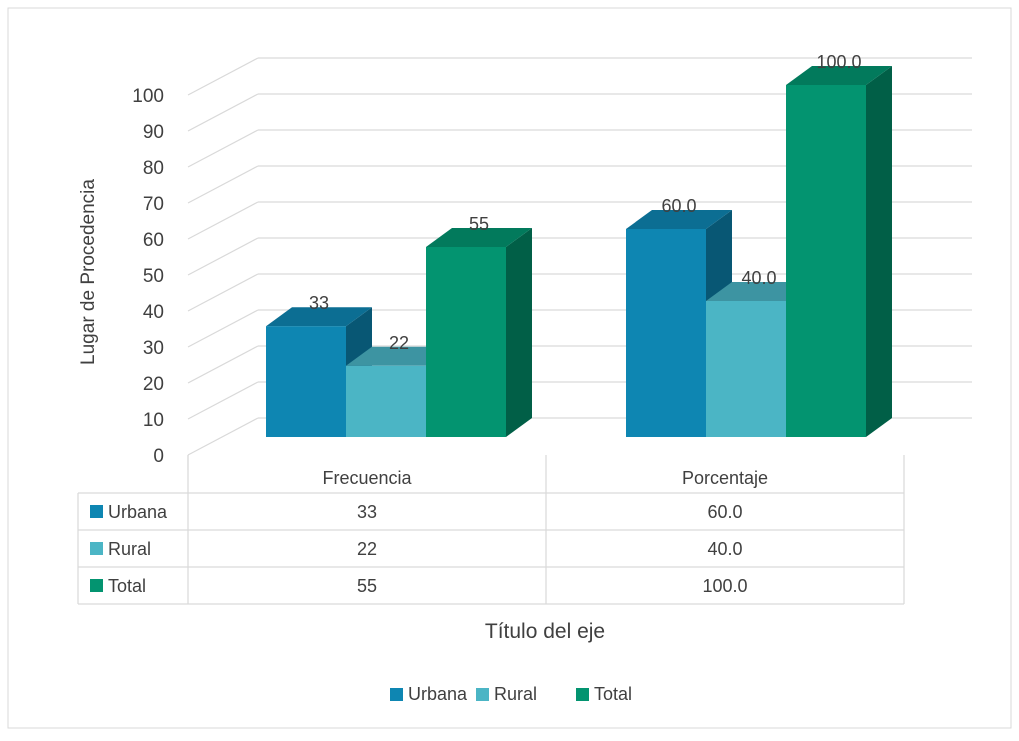 The width and height of the screenshot is (1019, 741). Describe the element at coordinates (545, 631) in the screenshot. I see `x-axis-label: Título del eje` at that location.